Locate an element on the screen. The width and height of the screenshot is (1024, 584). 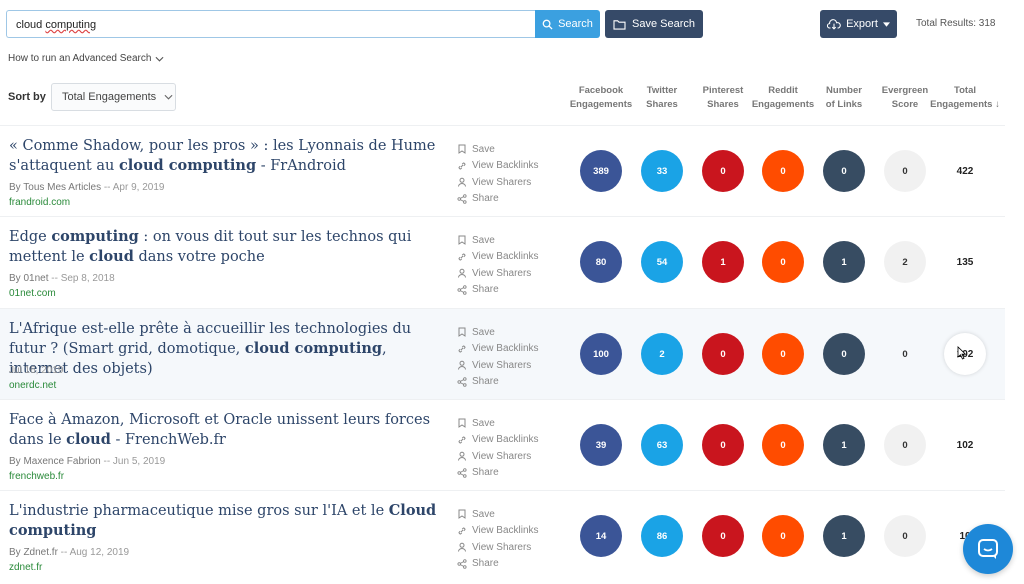
chat-widget-button is located at coordinates (988, 549).